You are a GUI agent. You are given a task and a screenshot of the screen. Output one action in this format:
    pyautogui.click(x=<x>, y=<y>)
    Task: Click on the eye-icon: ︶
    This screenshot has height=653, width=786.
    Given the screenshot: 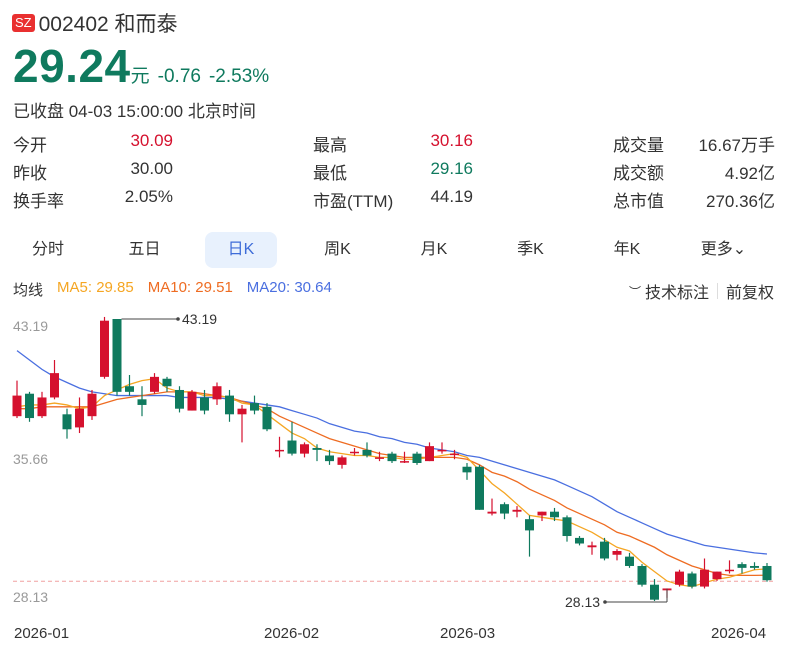 What is the action you would take?
    pyautogui.click(x=634, y=291)
    